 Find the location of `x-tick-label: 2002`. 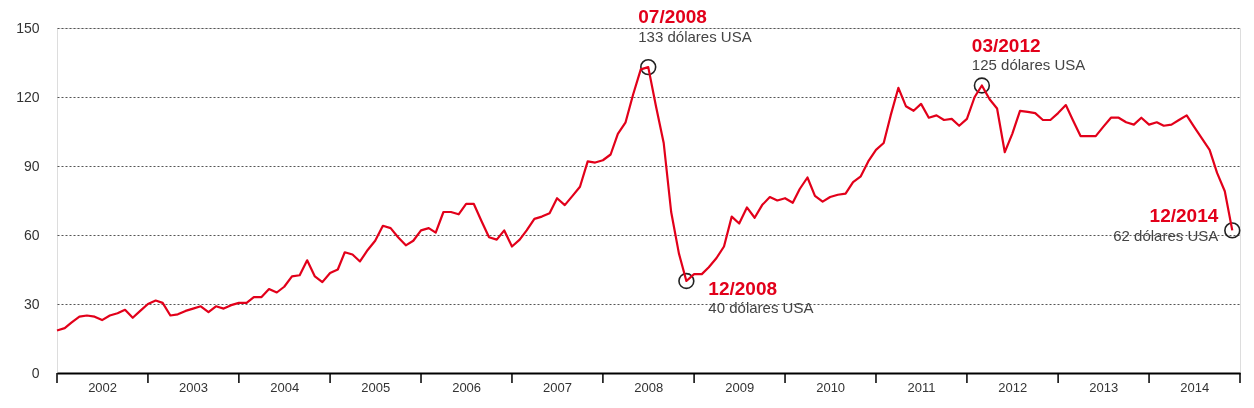

x-tick-label: 2002 is located at coordinates (103, 387).